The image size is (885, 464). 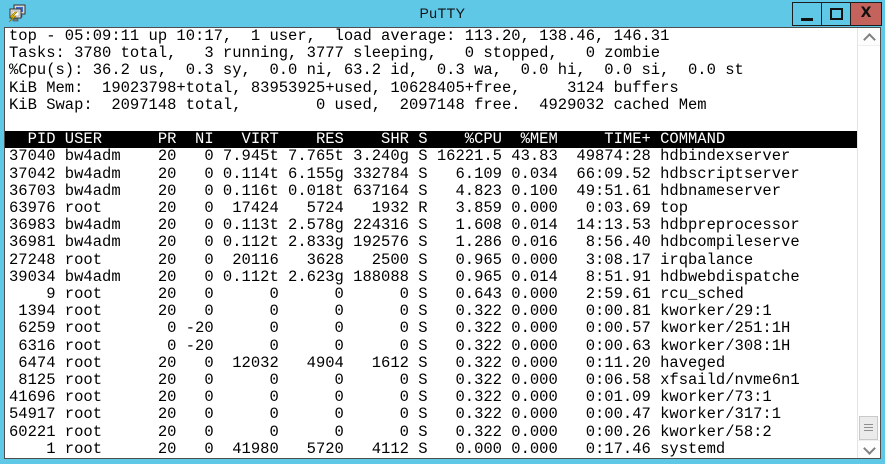 What do you see at coordinates (869, 39) in the screenshot?
I see `chevron-up-icon` at bounding box center [869, 39].